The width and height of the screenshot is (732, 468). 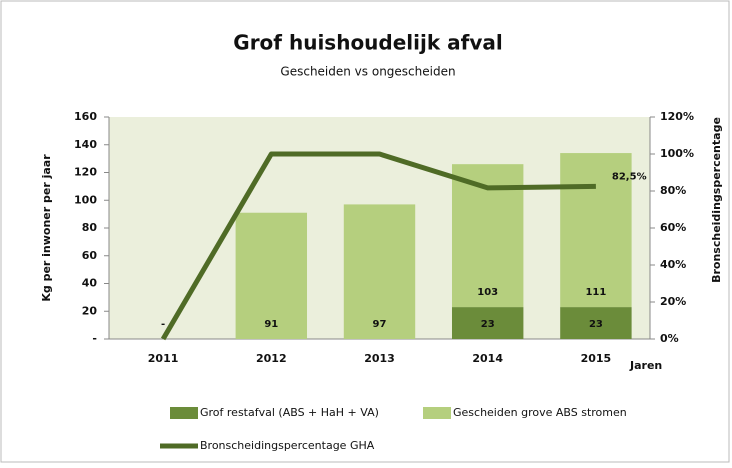 What do you see at coordinates (487, 292) in the screenshot?
I see `bar-label: 103` at bounding box center [487, 292].